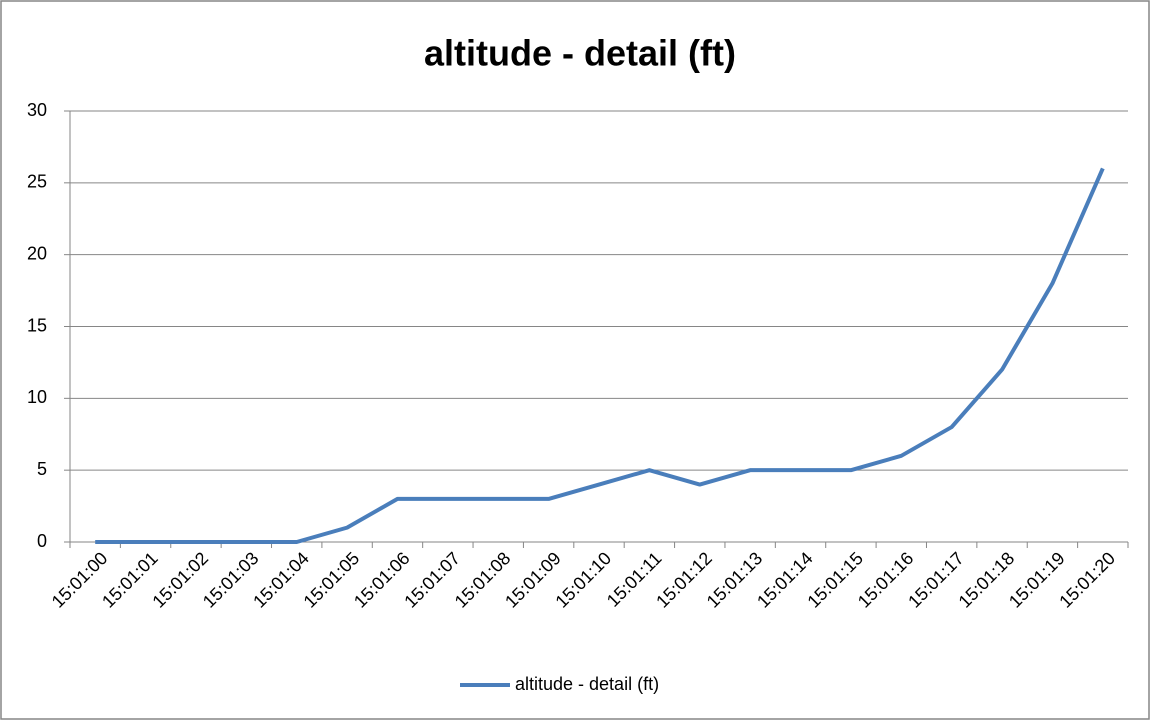 This screenshot has height=721, width=1151. Describe the element at coordinates (37, 325) in the screenshot. I see `y-tick-label: 15` at that location.